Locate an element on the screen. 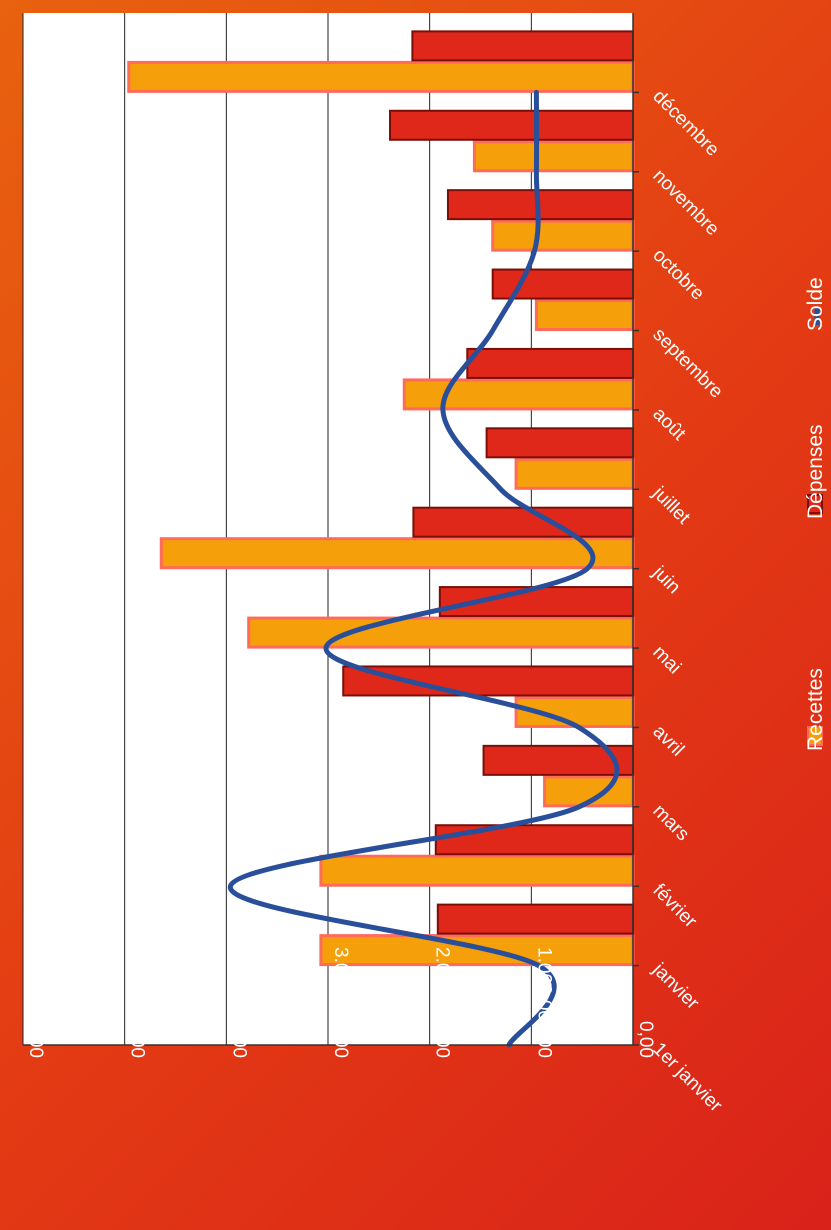 This screenshot has width=831, height=1230. category-tick-label: juillet is located at coordinates (671, 505).